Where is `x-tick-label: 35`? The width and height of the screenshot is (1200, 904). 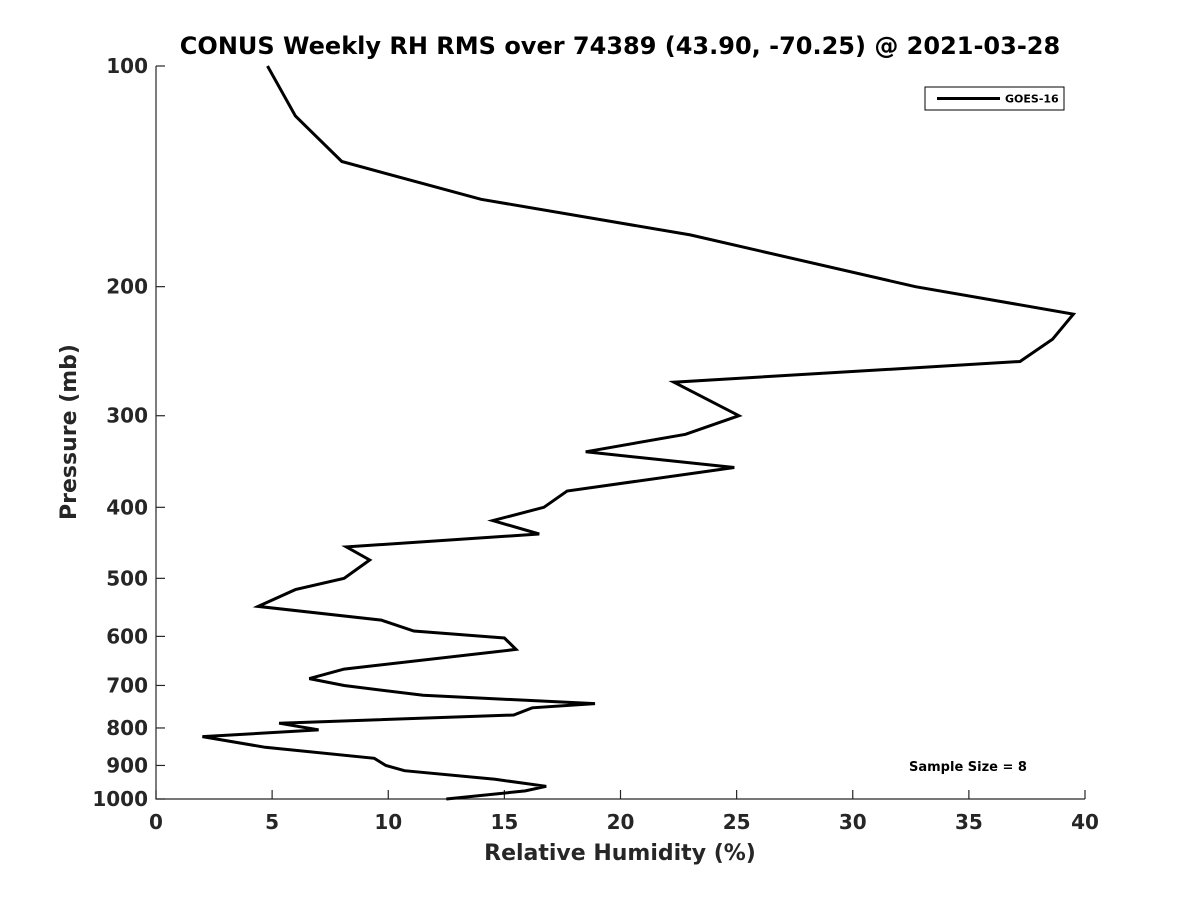
x-tick-label: 35 is located at coordinates (969, 822).